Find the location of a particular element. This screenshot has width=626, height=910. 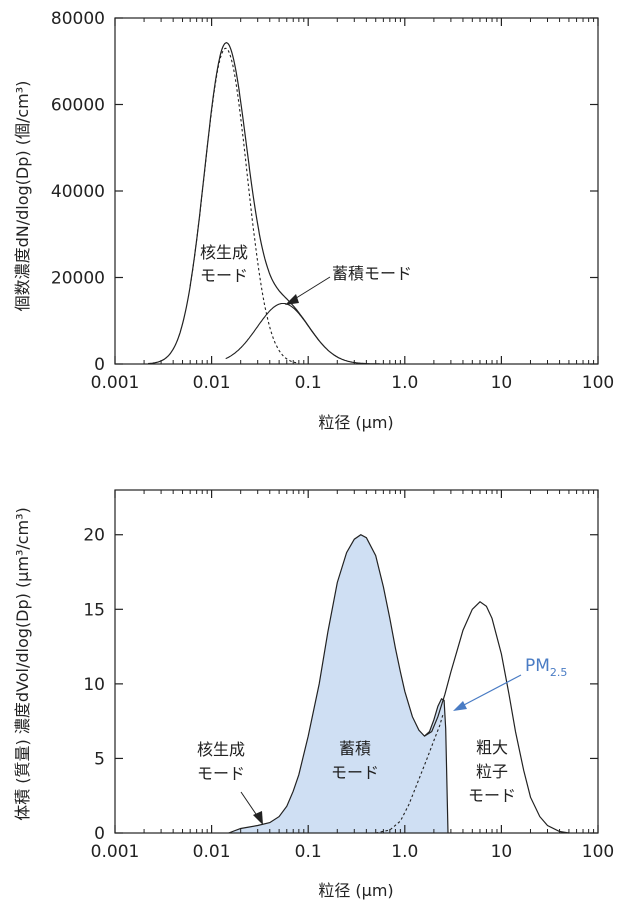

top-annotation-nucleation-line1: 核生成 is located at coordinates (224, 252).